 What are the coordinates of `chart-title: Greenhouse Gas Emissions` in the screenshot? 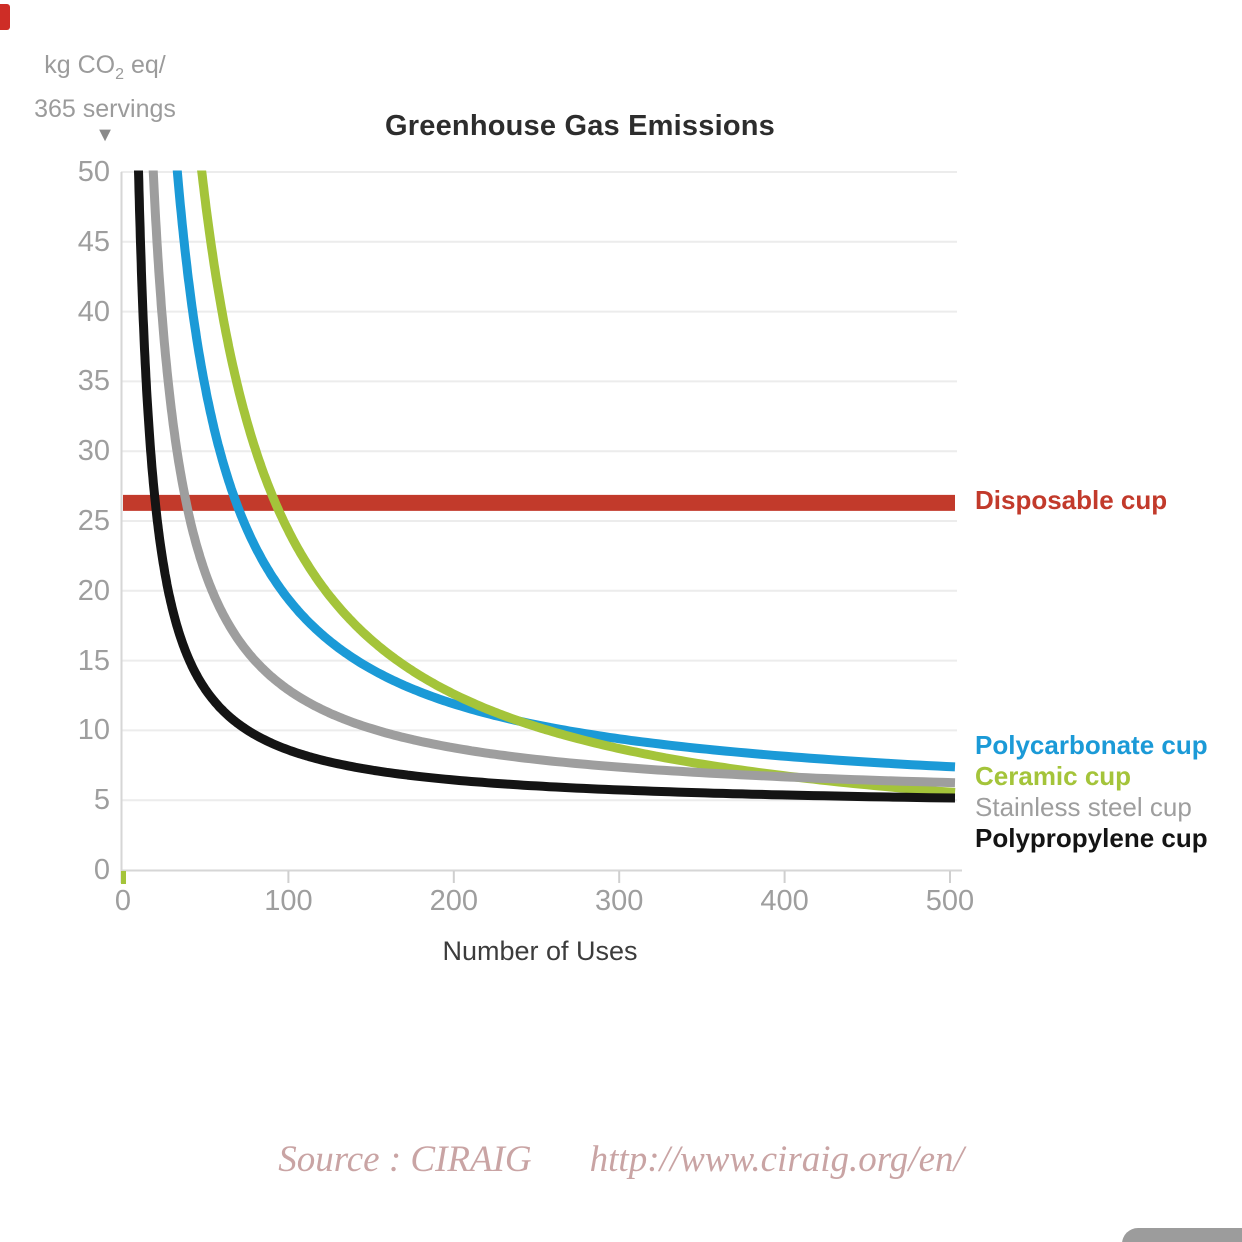 It's located at (580, 126).